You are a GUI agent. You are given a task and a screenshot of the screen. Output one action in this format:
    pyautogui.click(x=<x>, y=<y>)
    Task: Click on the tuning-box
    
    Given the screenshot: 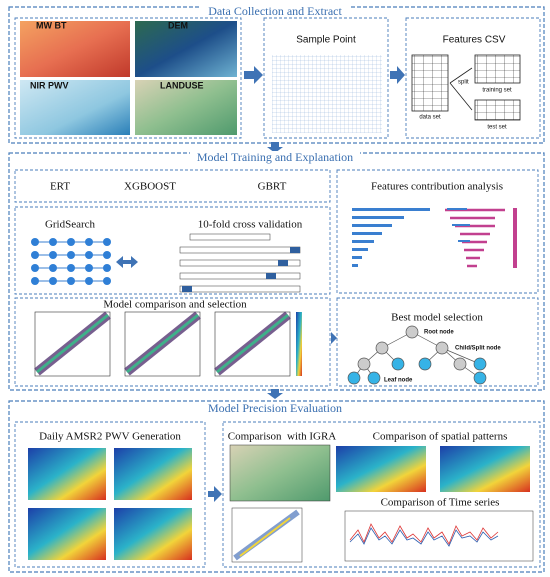 What is the action you would take?
    pyautogui.click(x=172, y=250)
    